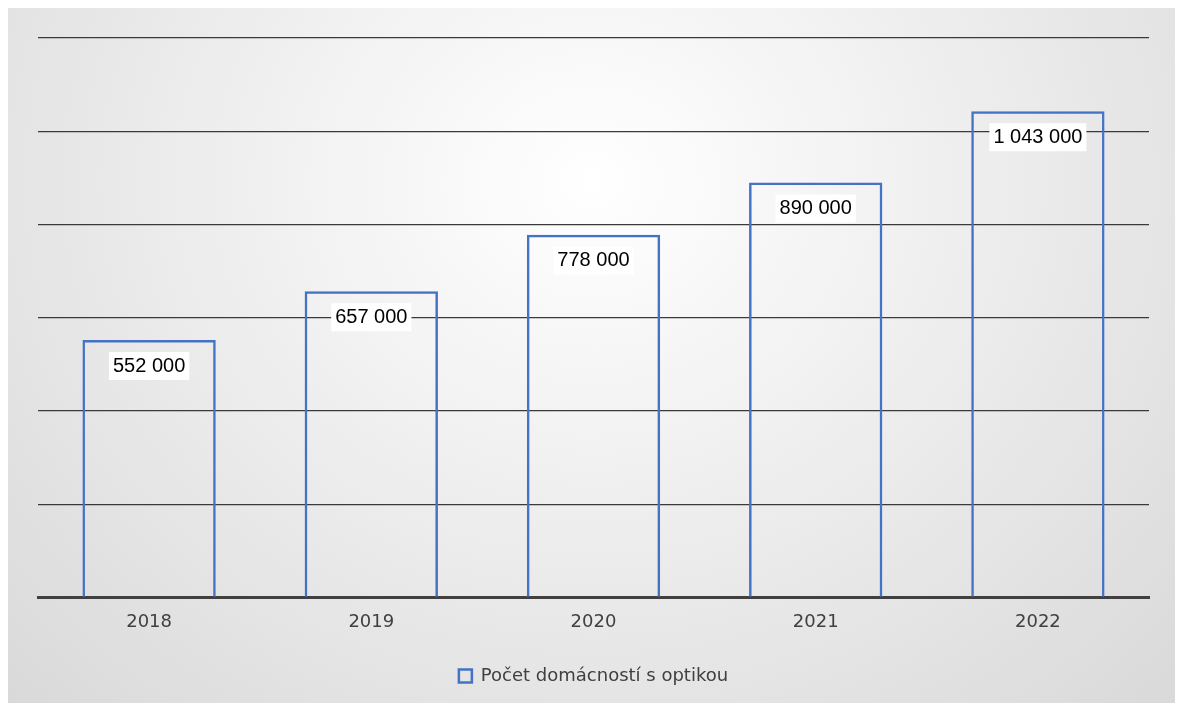 The height and width of the screenshot is (711, 1183). I want to click on data-label: 552 000, so click(149, 364).